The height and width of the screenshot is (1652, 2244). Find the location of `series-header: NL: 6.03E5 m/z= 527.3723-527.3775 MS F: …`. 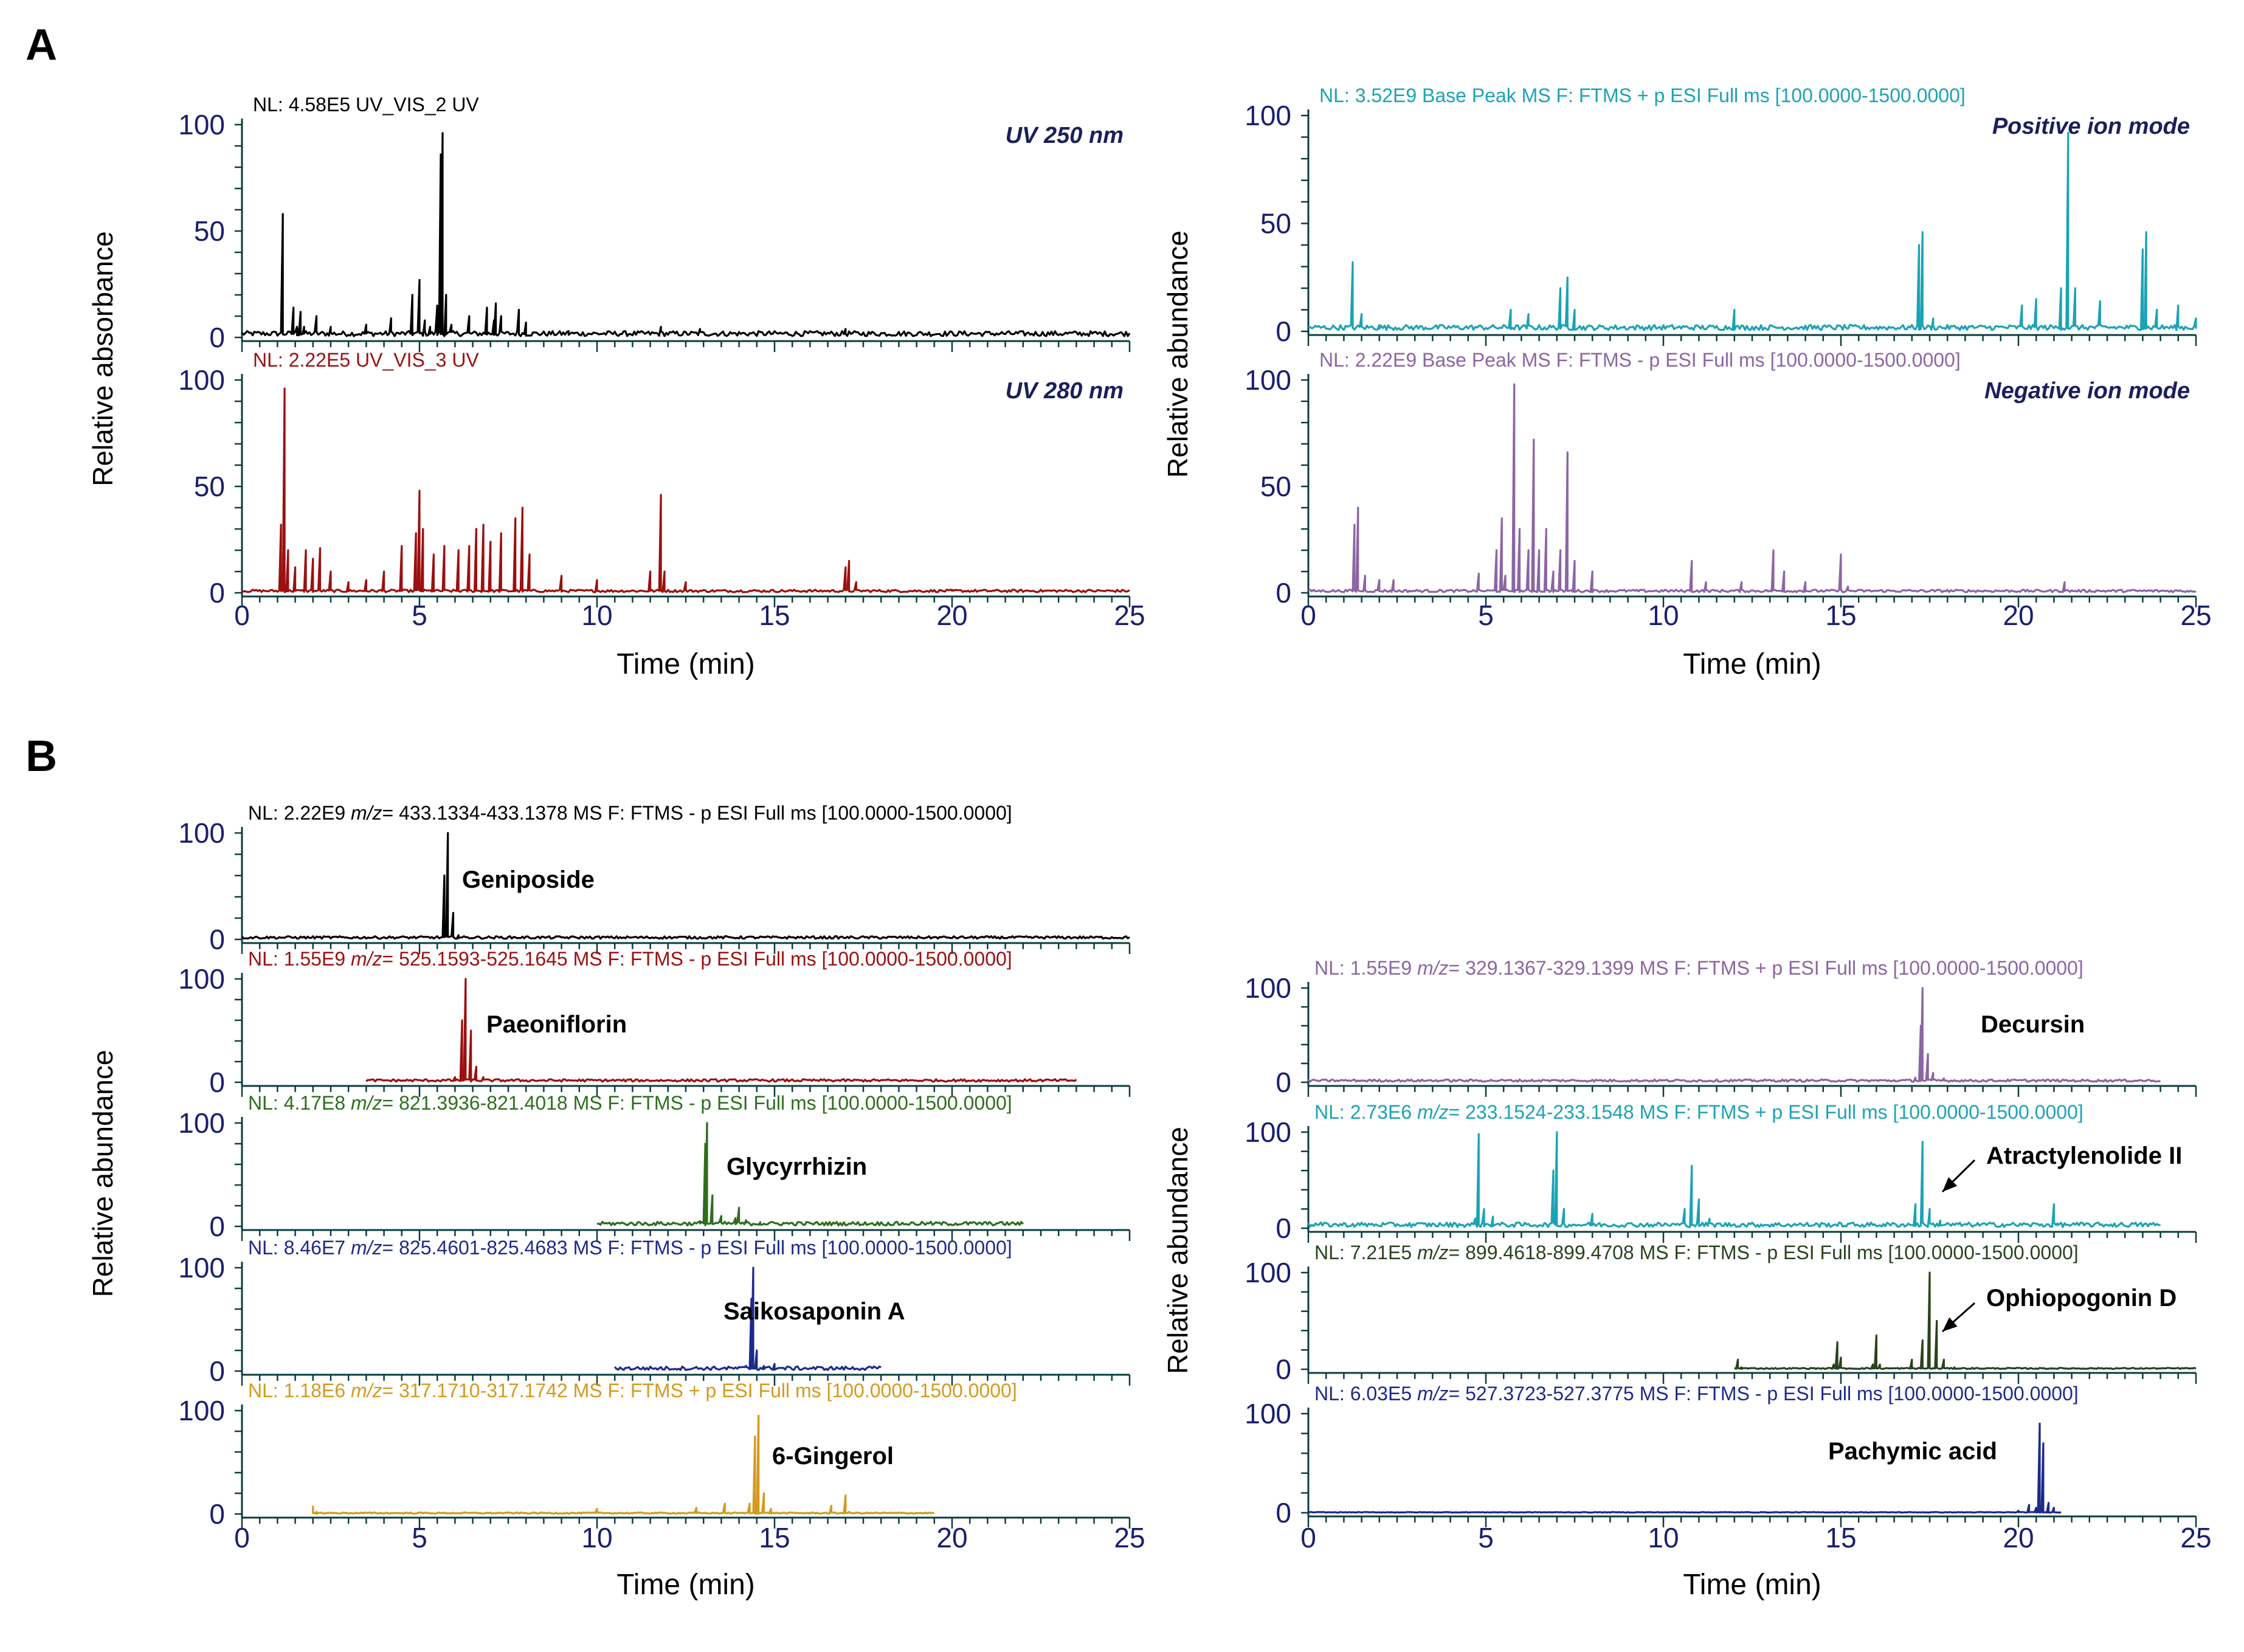

series-header: NL: 6.03E5 m/z= 527.3723-527.3775 MS F: … is located at coordinates (1696, 1394).